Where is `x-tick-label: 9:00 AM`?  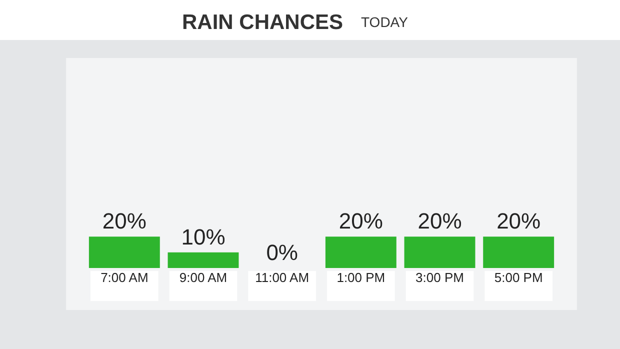
x-tick-label: 9:00 AM is located at coordinates (203, 277).